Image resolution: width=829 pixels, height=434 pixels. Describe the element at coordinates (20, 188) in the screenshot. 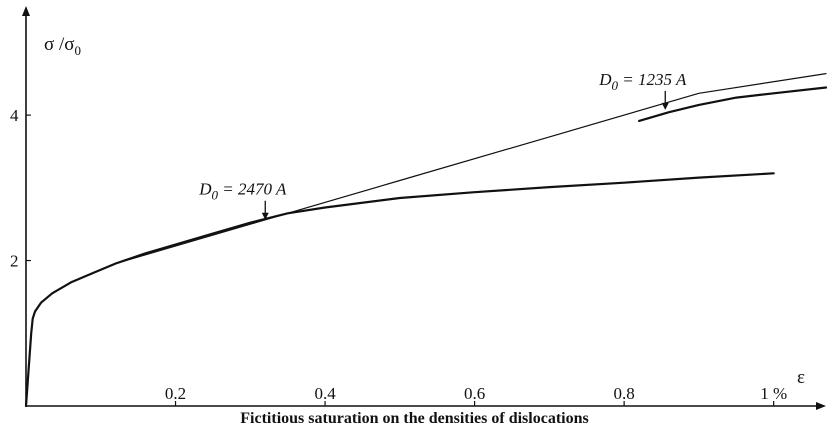

I see `y-ticks: 24` at that location.